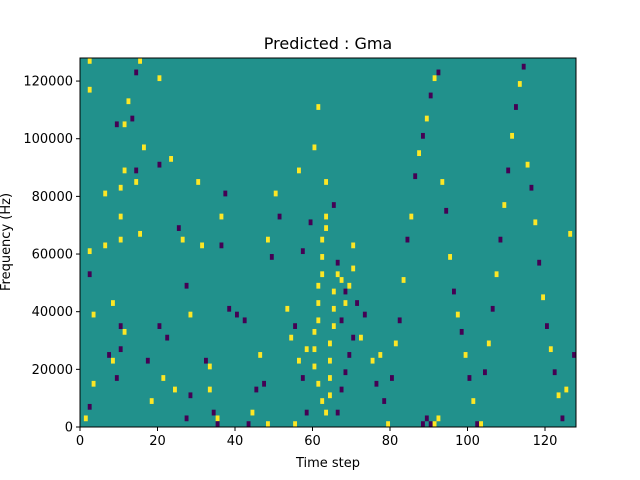 This screenshot has width=640, height=480. Describe the element at coordinates (328, 43) in the screenshot. I see `chart-title: Predicted : Gma` at that location.